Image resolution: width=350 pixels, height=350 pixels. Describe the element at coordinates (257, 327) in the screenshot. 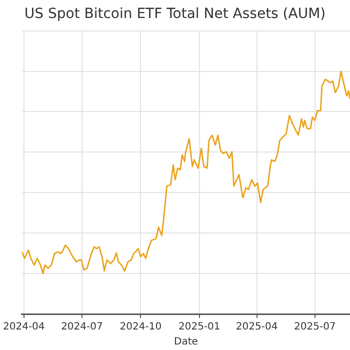

I see `x-tick-label: 2025-04` at that location.